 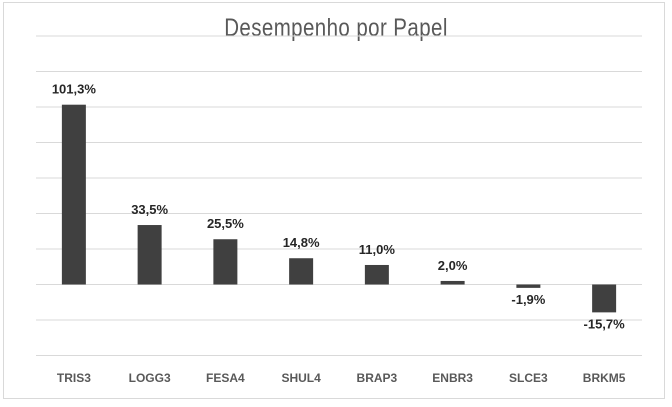 I want to click on data-label-slce3: -1,9%, so click(x=528, y=299).